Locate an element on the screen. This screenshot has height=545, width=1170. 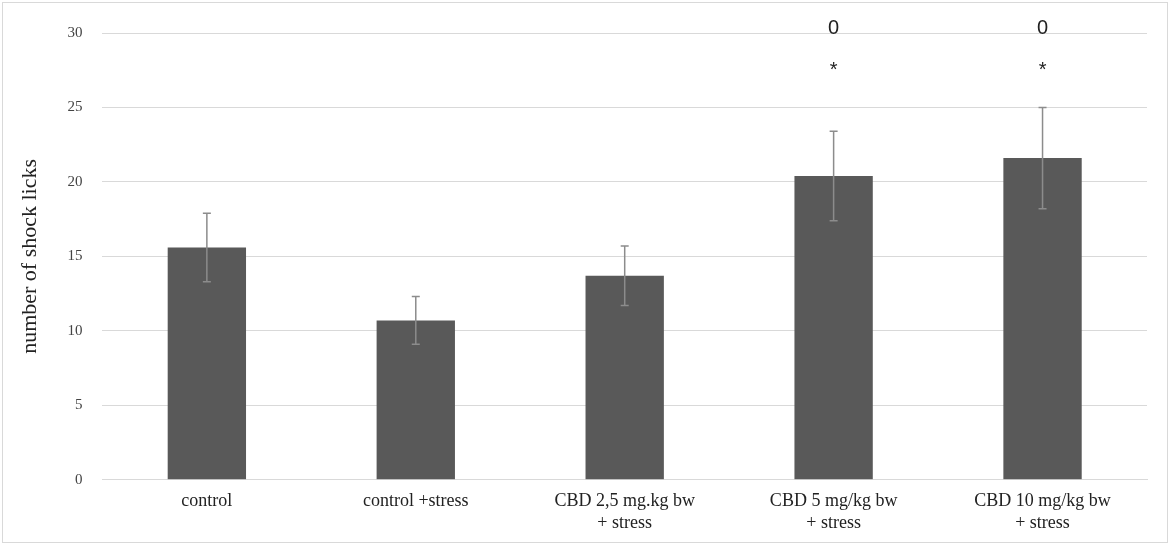
y-tick-label: 15 is located at coordinates (75, 255).